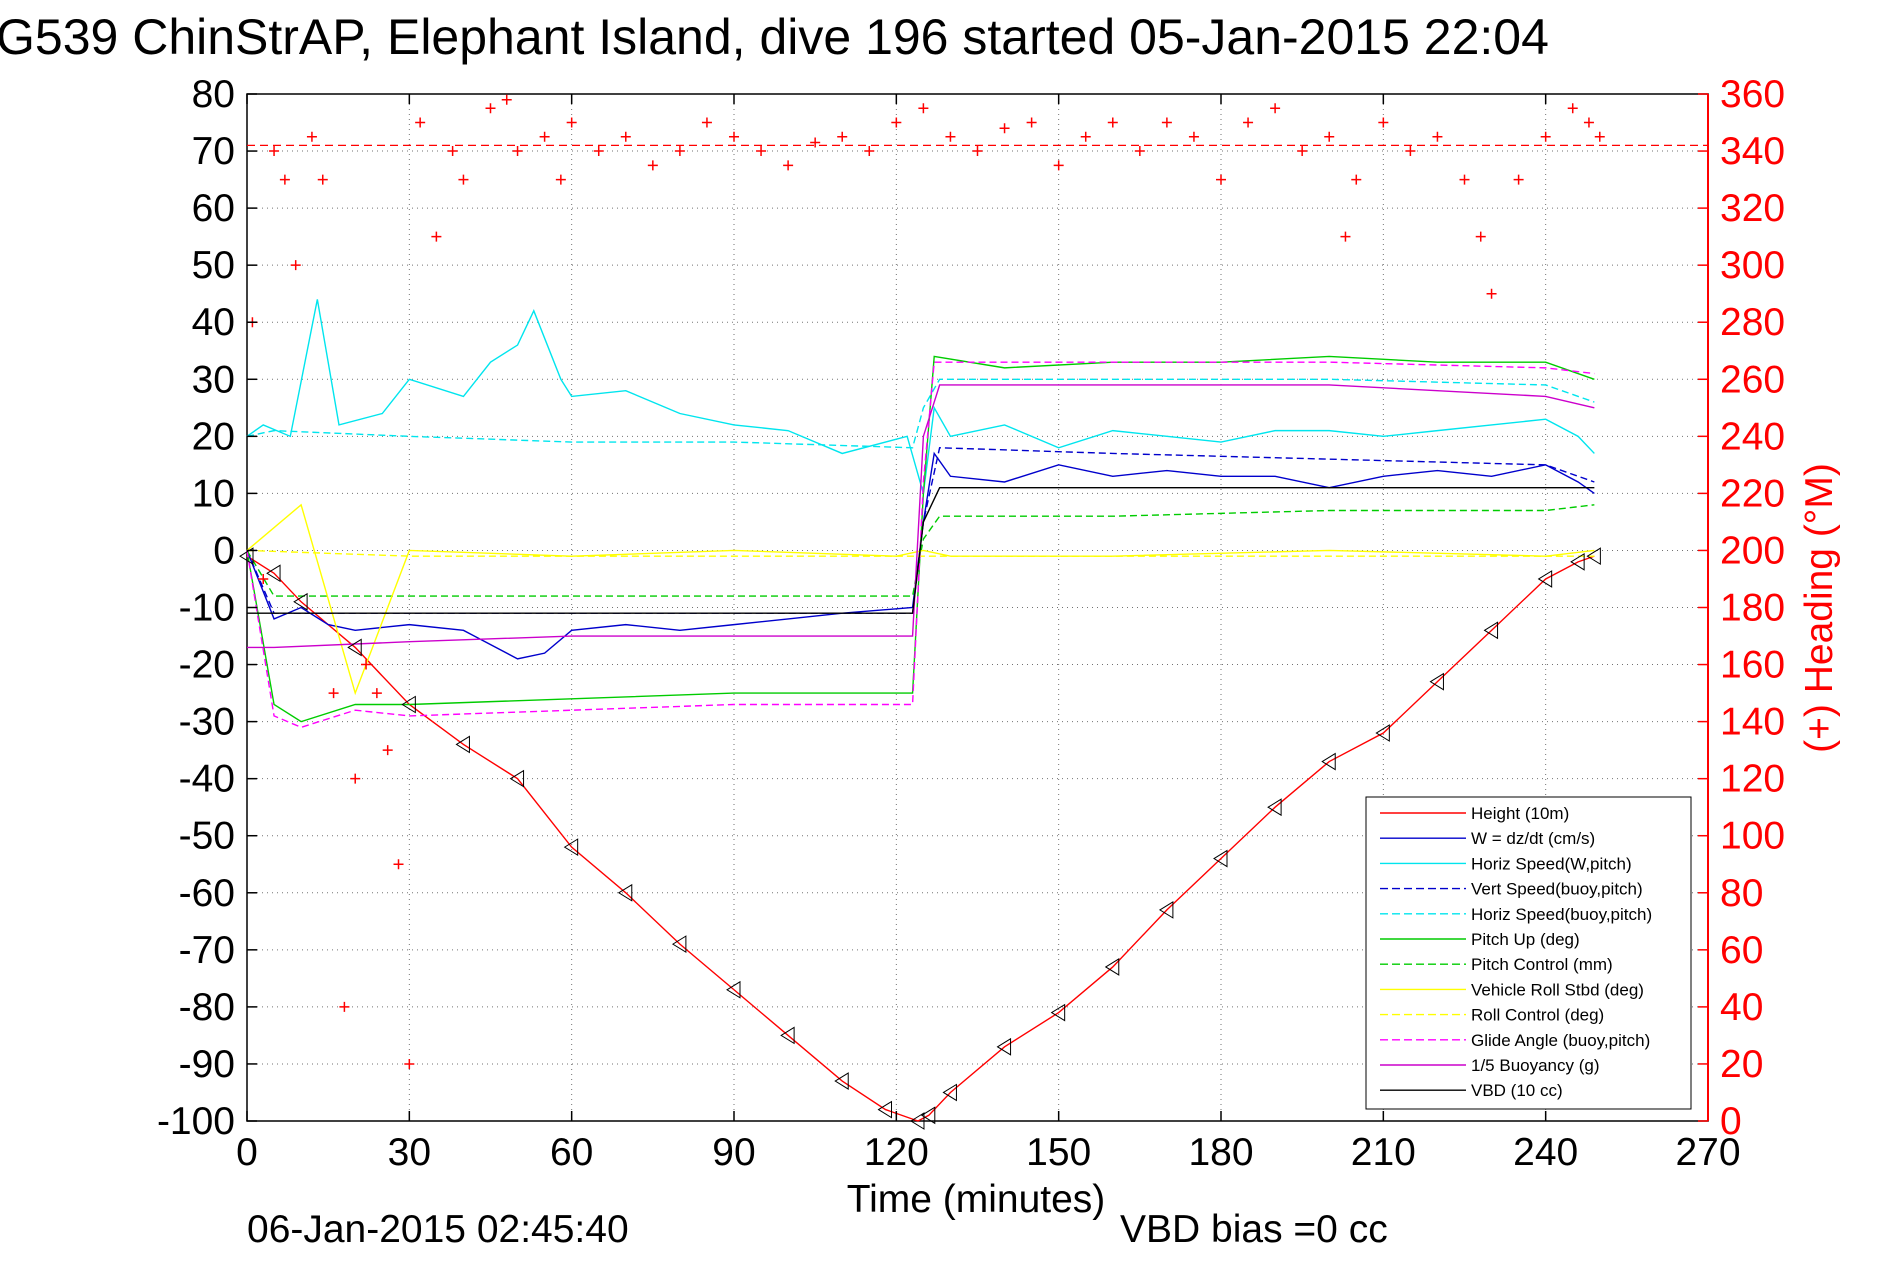 The image size is (1891, 1262). I want to click on y-tick-label: -90, so click(207, 1064).